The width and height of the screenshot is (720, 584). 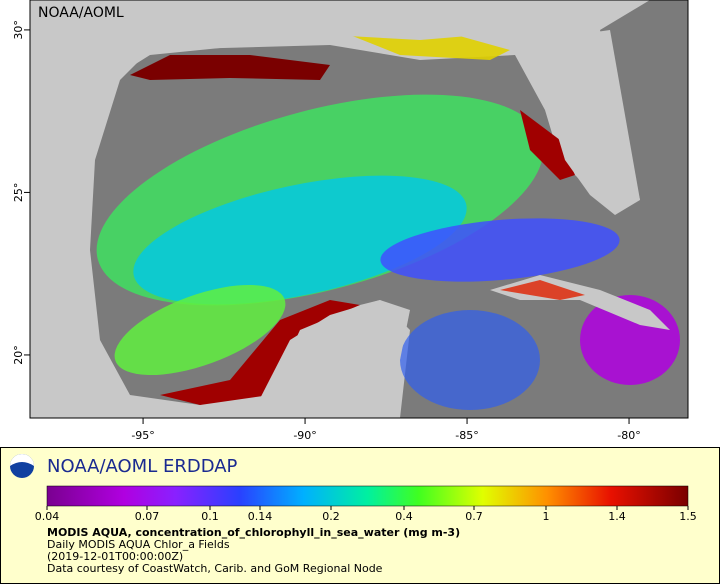 I want to click on scale-tick-label: 1.5, so click(x=688, y=516).